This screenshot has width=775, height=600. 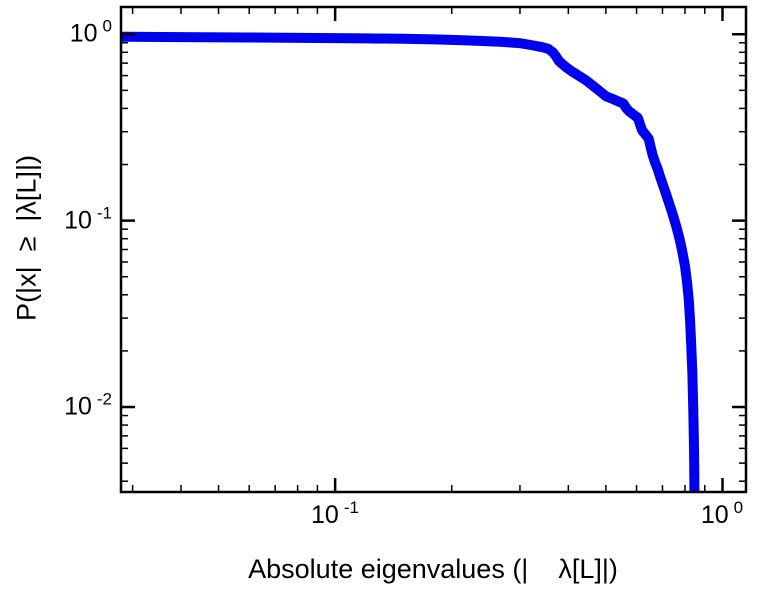 I want to click on x-tick-label-1e-1: 10 -1, so click(x=335, y=514).